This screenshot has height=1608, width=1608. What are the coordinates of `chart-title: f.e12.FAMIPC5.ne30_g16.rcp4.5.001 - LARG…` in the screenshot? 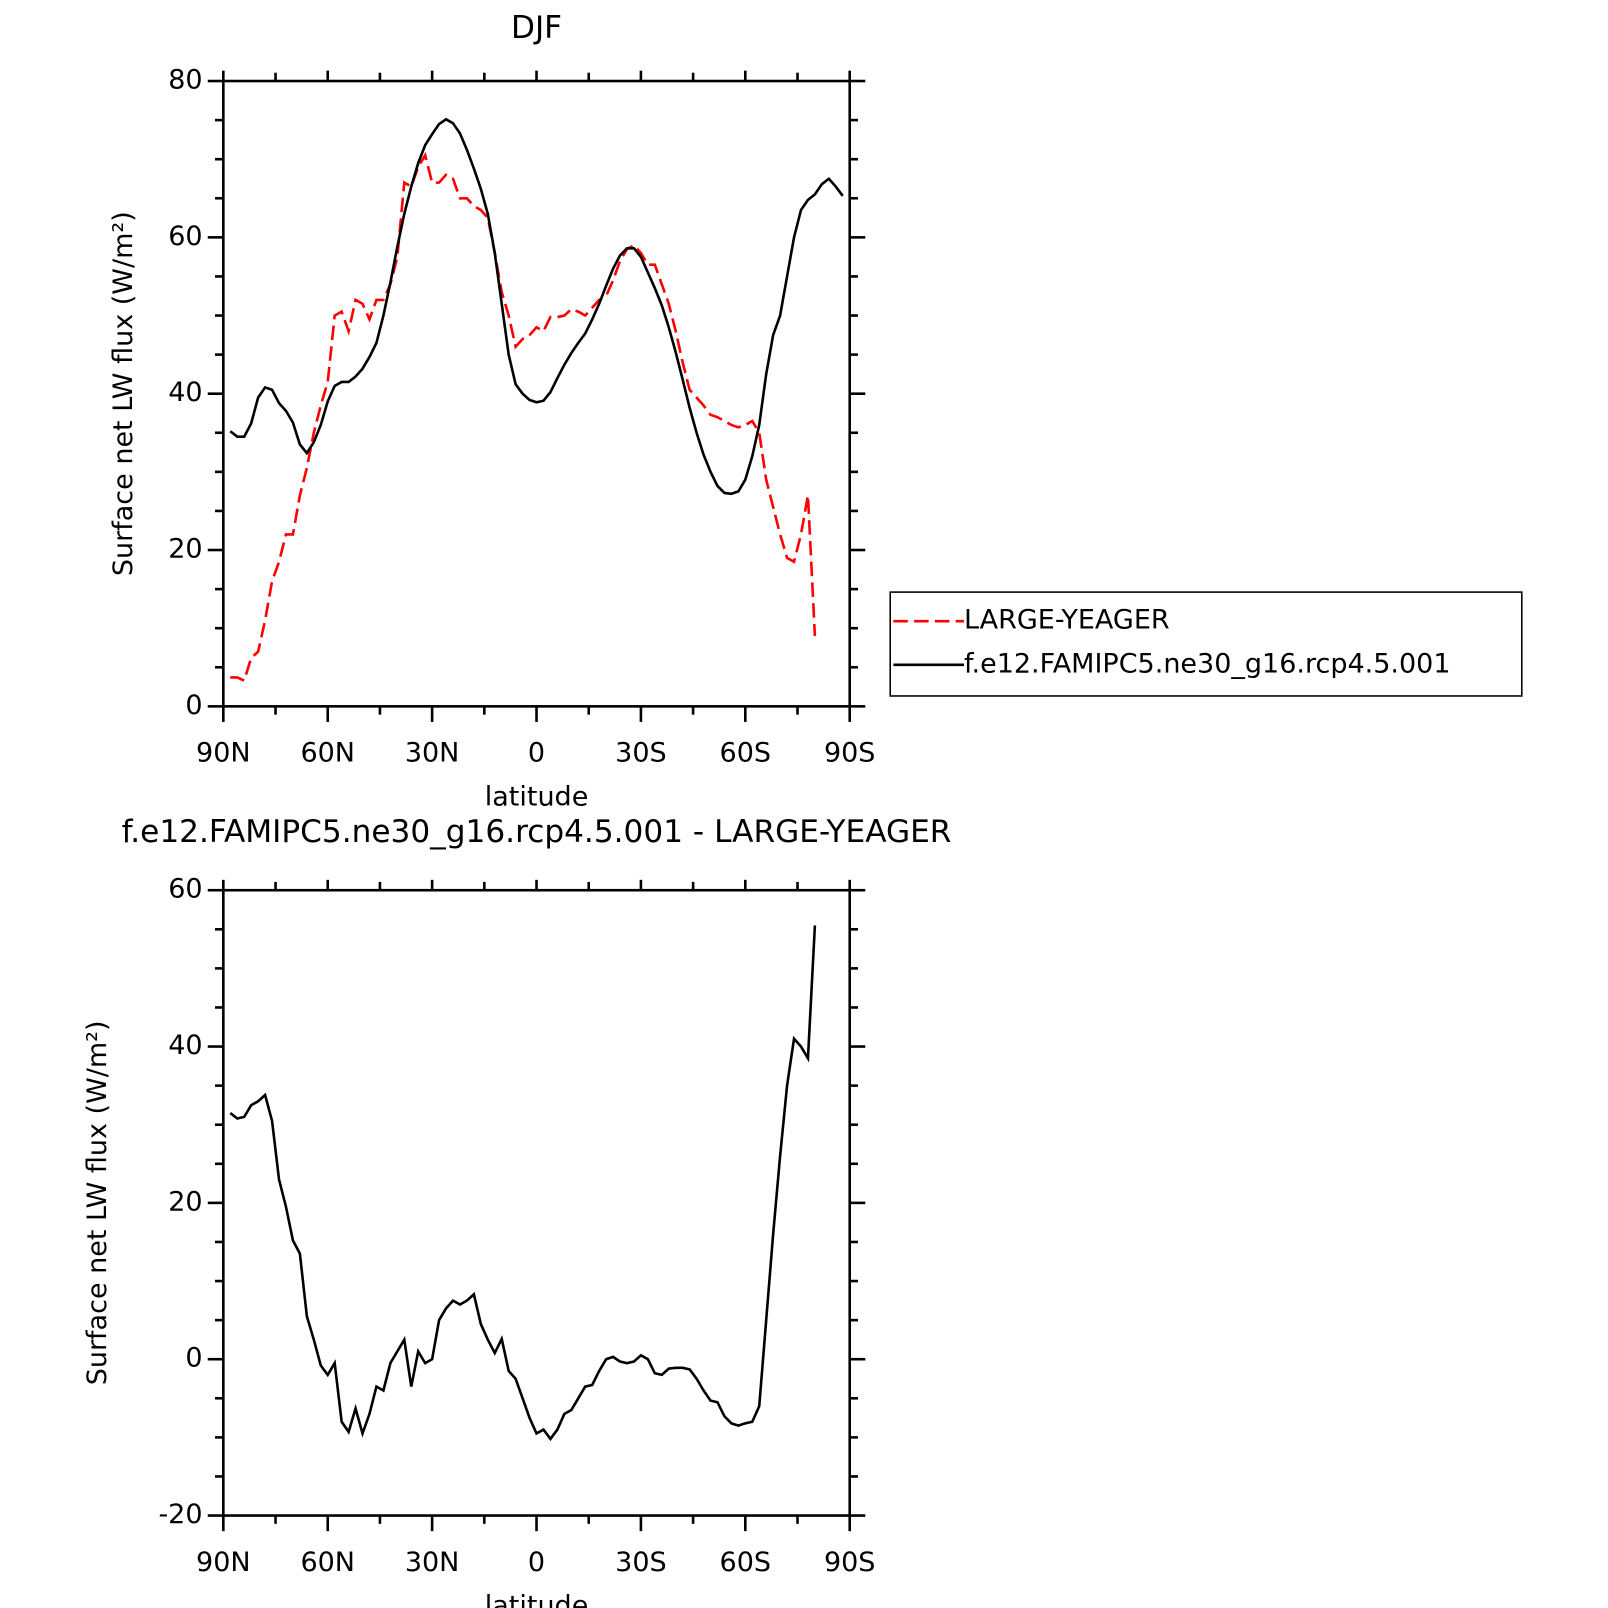 It's located at (537, 832).